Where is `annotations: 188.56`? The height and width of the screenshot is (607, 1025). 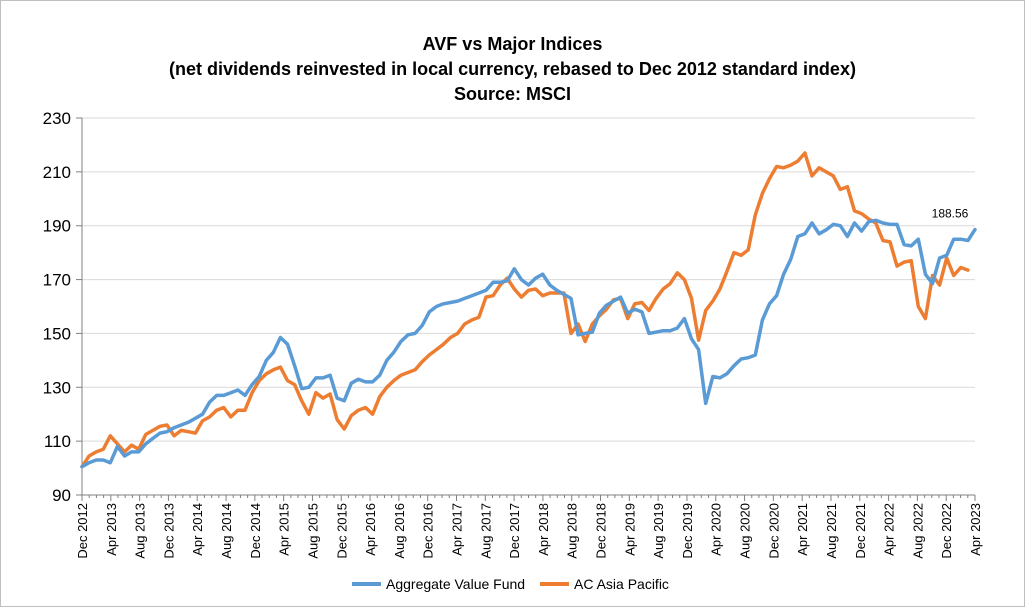 annotations: 188.56 is located at coordinates (950, 214).